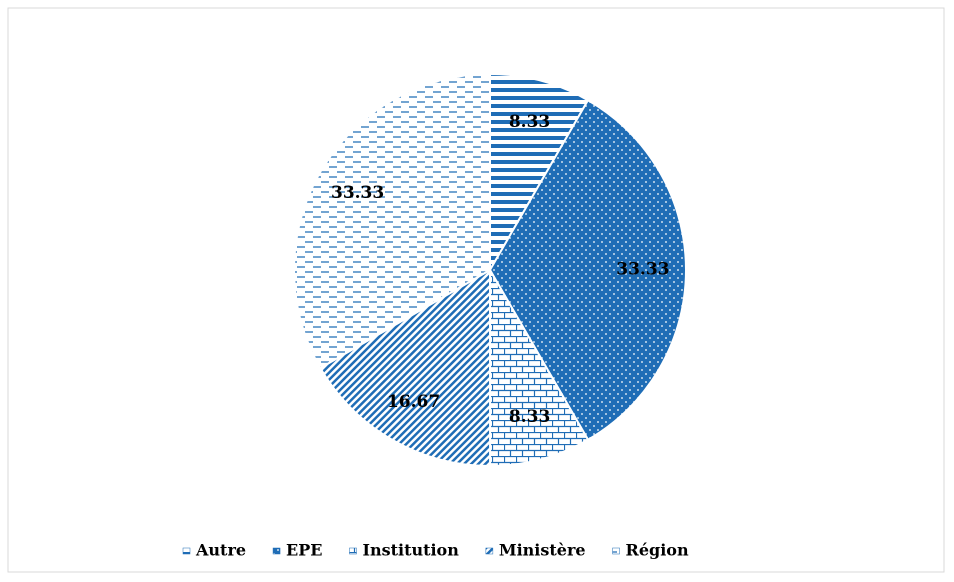  I want to click on legend-label: EPE, so click(304, 550).